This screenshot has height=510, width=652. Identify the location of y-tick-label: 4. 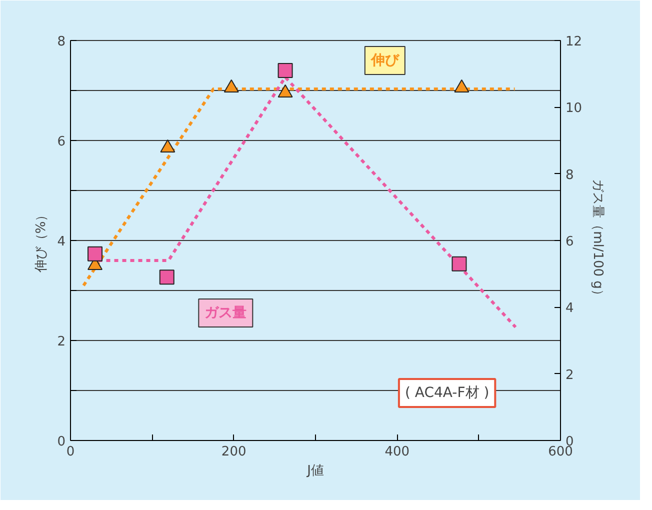
(61, 242).